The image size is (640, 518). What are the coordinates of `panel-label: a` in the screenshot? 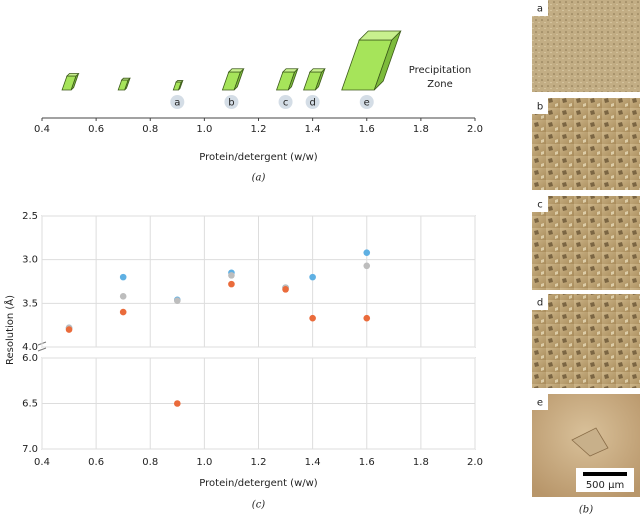 It's located at (540, 9).